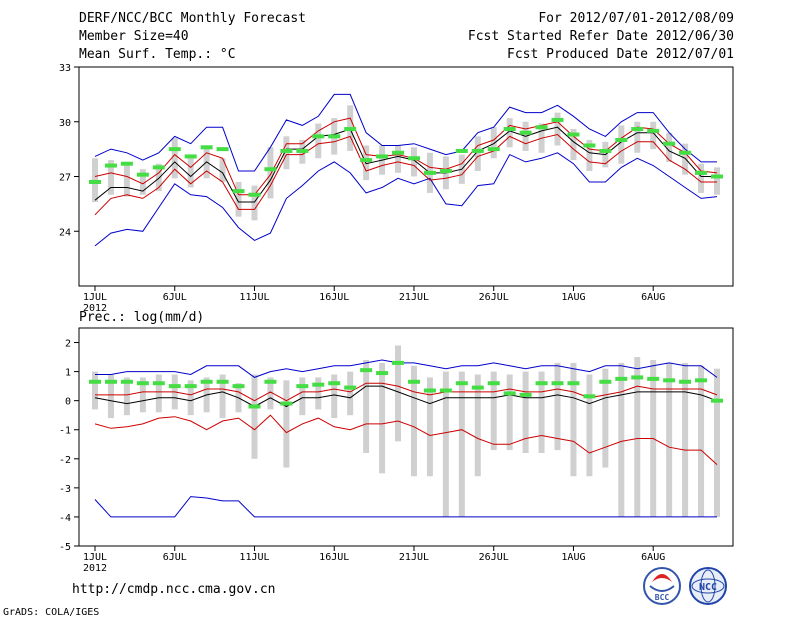  What do you see at coordinates (406, 392) in the screenshot?
I see `series-spread-high` at bounding box center [406, 392].